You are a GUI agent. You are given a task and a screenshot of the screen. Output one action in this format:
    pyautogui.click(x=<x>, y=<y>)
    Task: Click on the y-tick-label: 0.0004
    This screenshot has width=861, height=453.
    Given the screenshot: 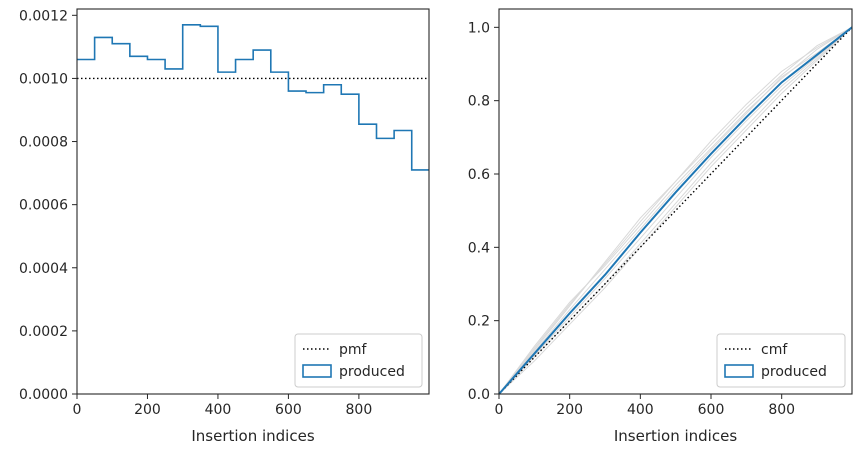 What is the action you would take?
    pyautogui.click(x=43, y=269)
    